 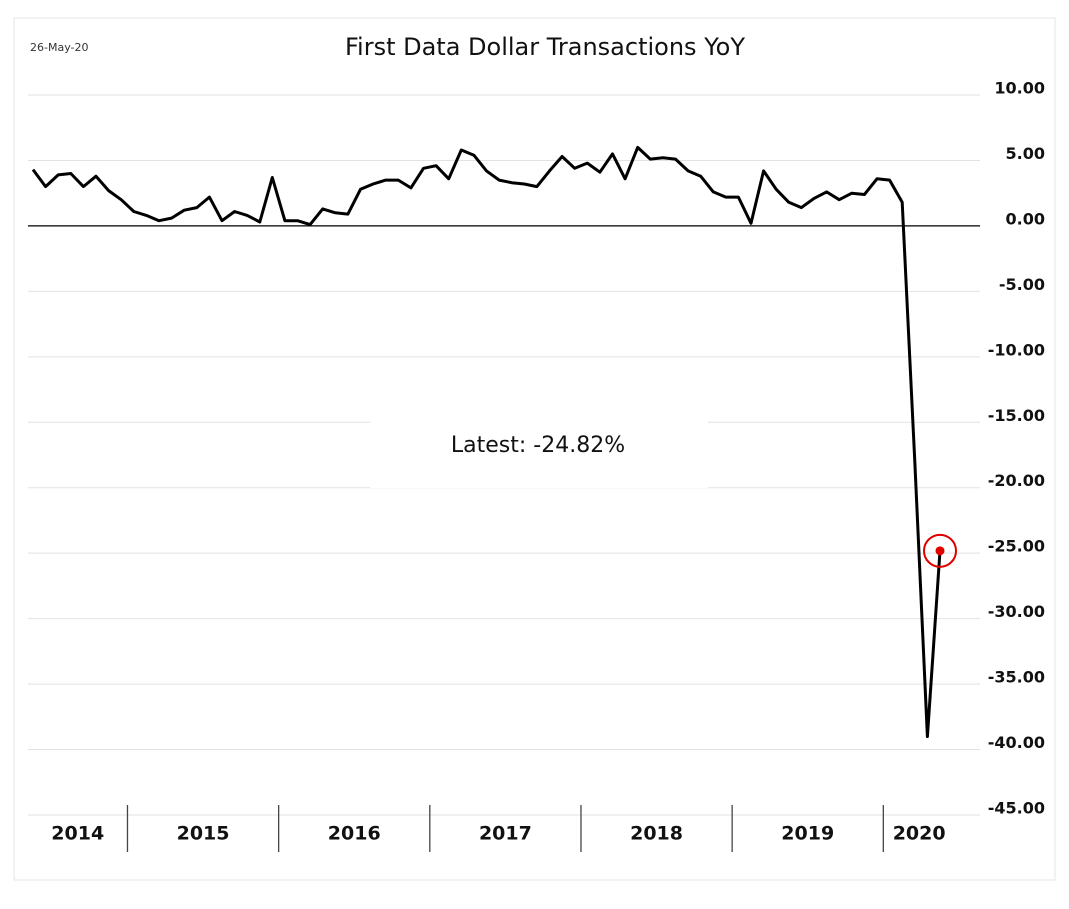 I want to click on x-tick-label: 2017, so click(x=505, y=834).